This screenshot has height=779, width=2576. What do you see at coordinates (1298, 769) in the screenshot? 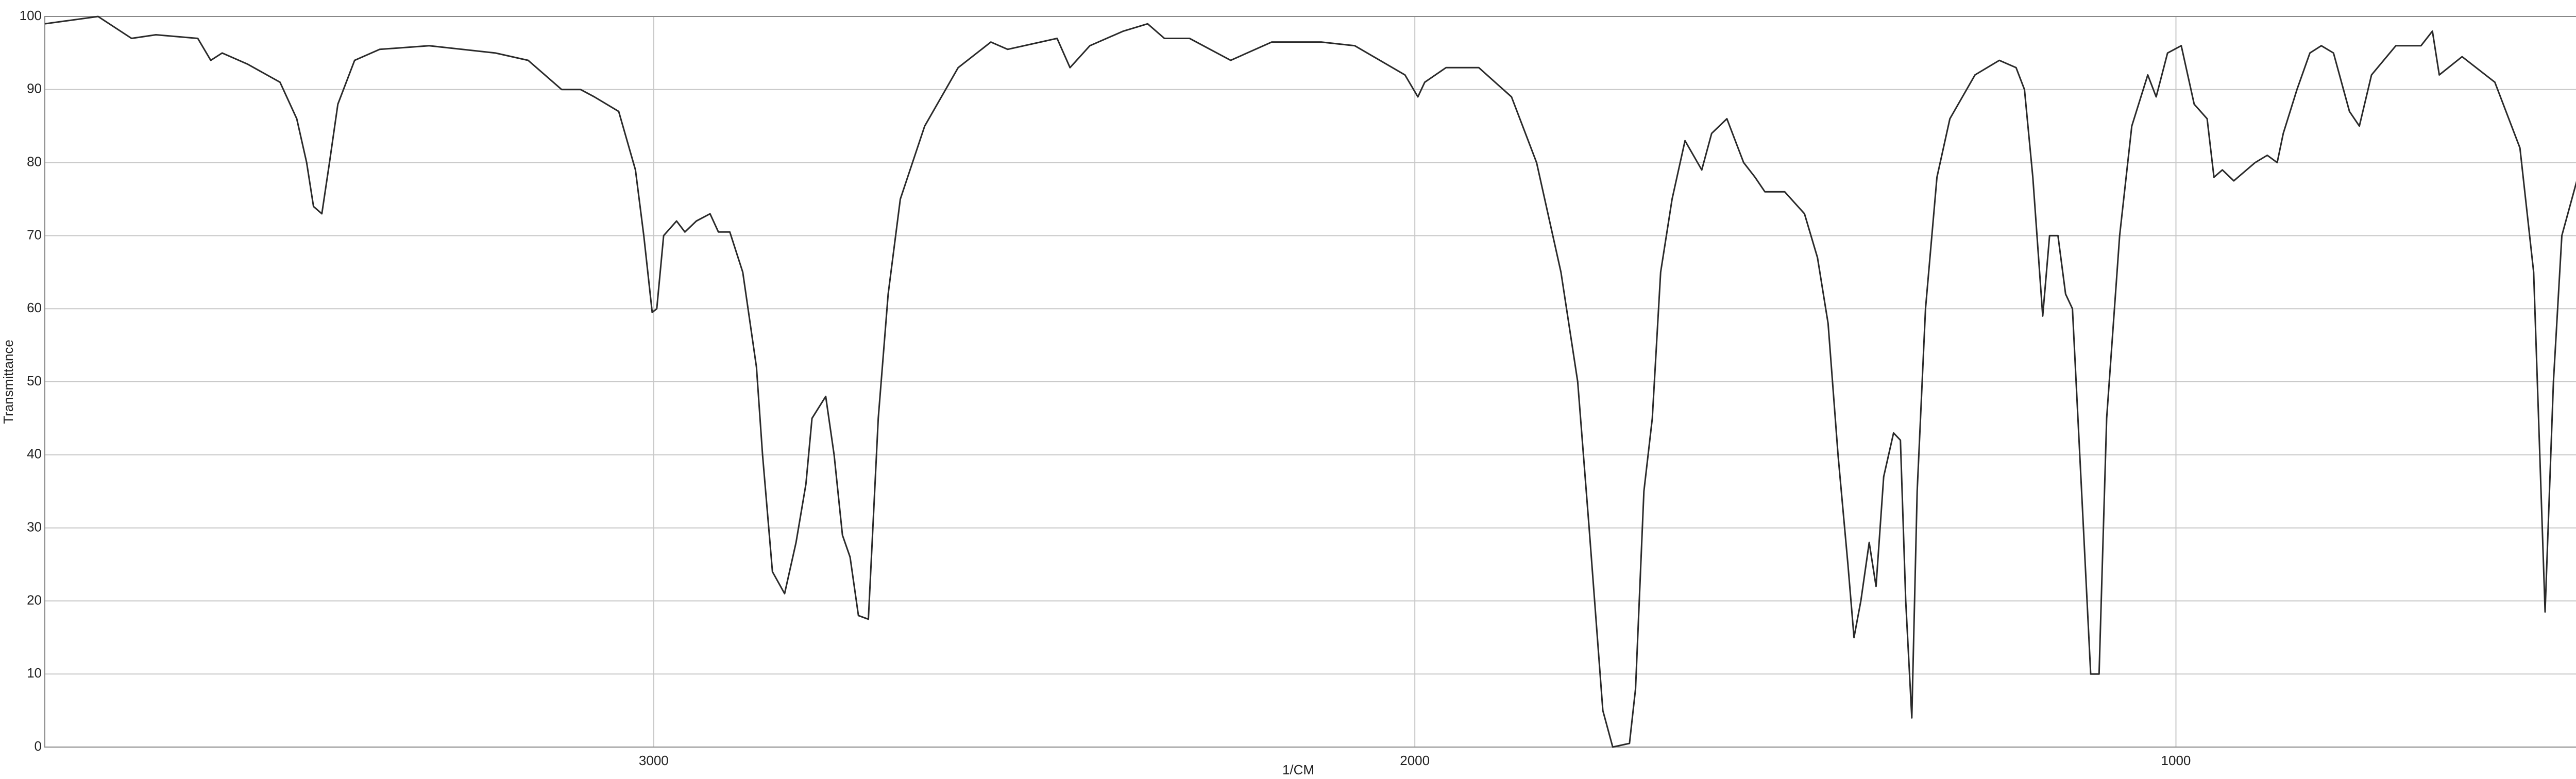
I see `x-axis-label: 1/CM` at bounding box center [1298, 769].